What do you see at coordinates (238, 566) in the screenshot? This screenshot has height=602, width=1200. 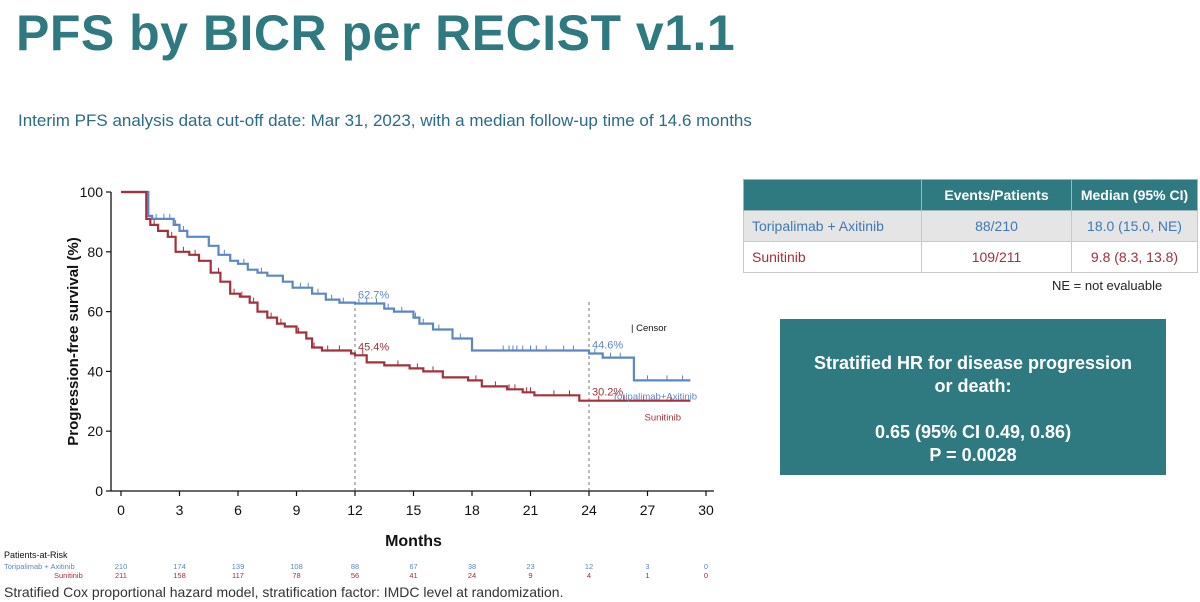 I see `at-risk-value: 139` at bounding box center [238, 566].